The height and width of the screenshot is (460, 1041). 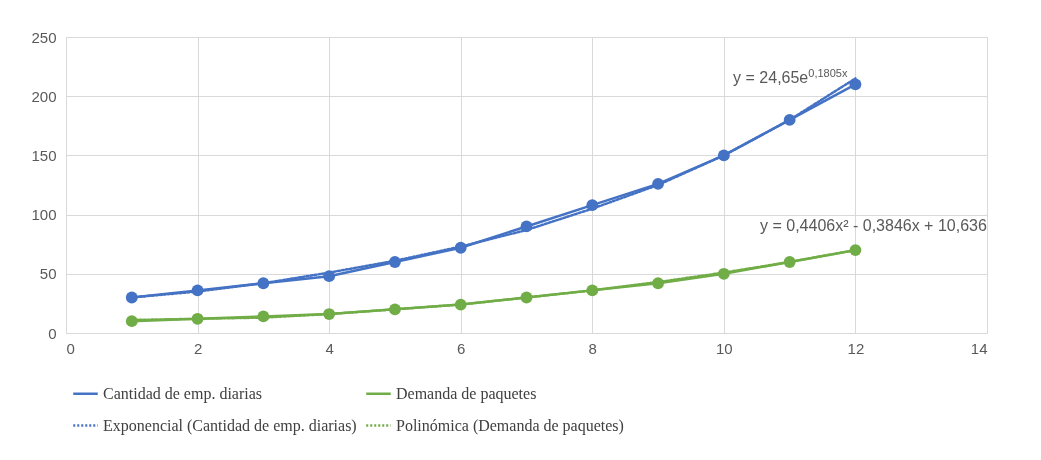 I want to click on x-tick-label: 8, so click(x=592, y=348).